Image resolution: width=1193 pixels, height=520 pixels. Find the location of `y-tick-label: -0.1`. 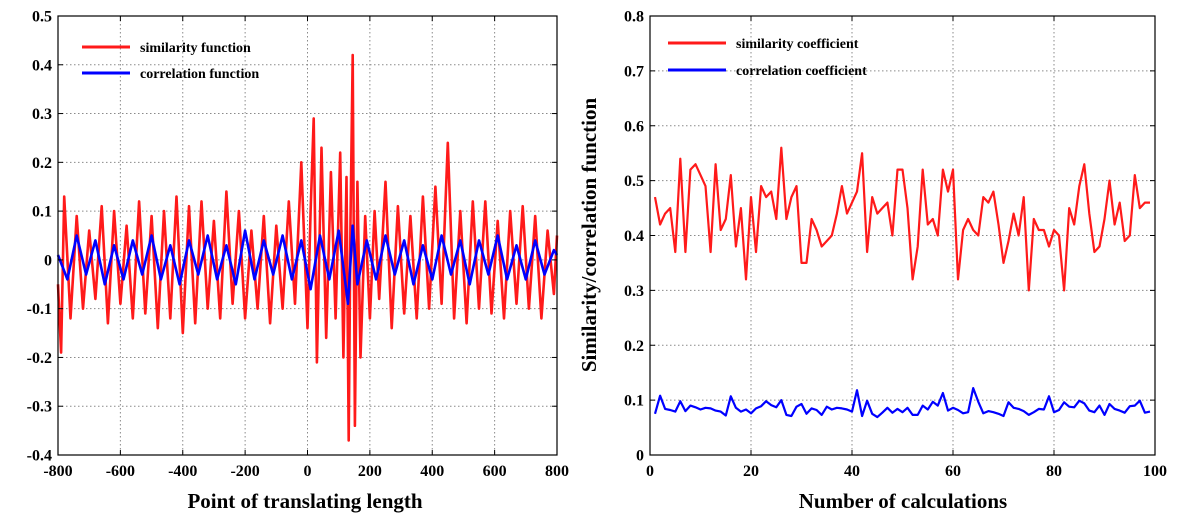

y-tick-label: -0.1 is located at coordinates (39, 309).